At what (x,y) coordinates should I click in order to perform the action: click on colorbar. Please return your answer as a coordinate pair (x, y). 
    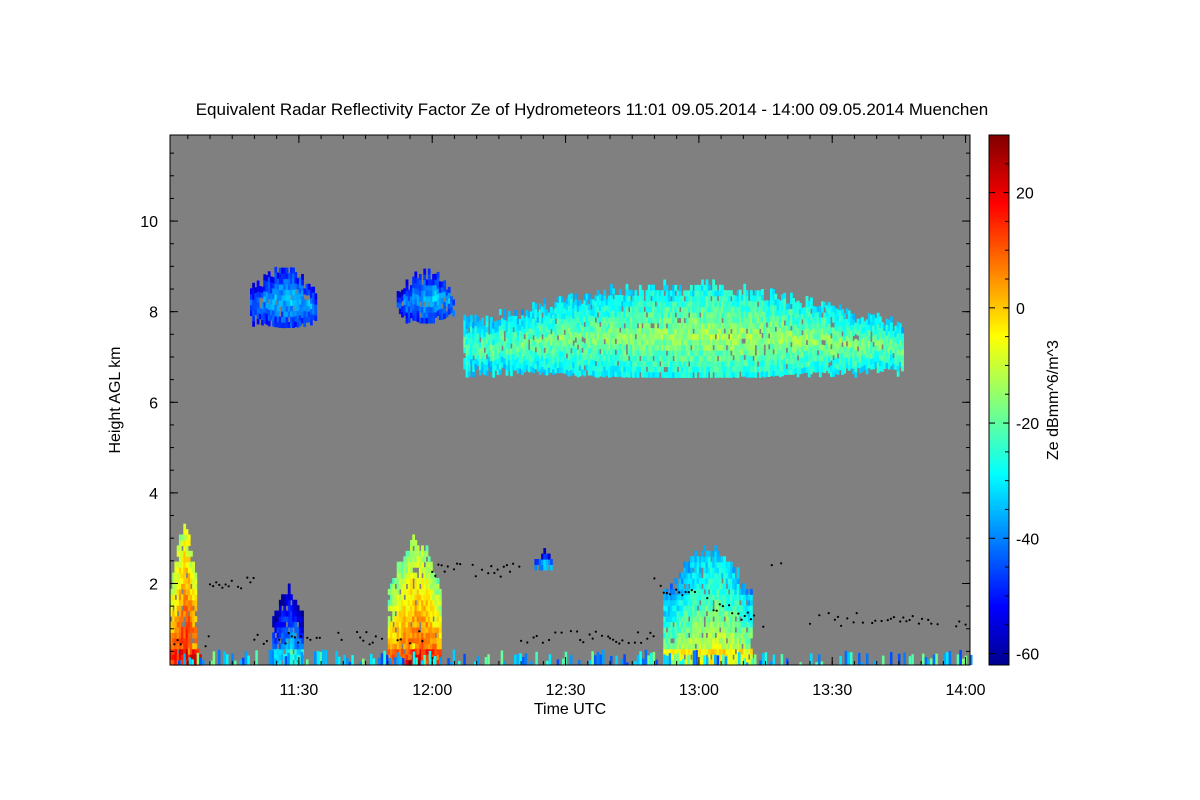
    Looking at the image, I should click on (999, 400).